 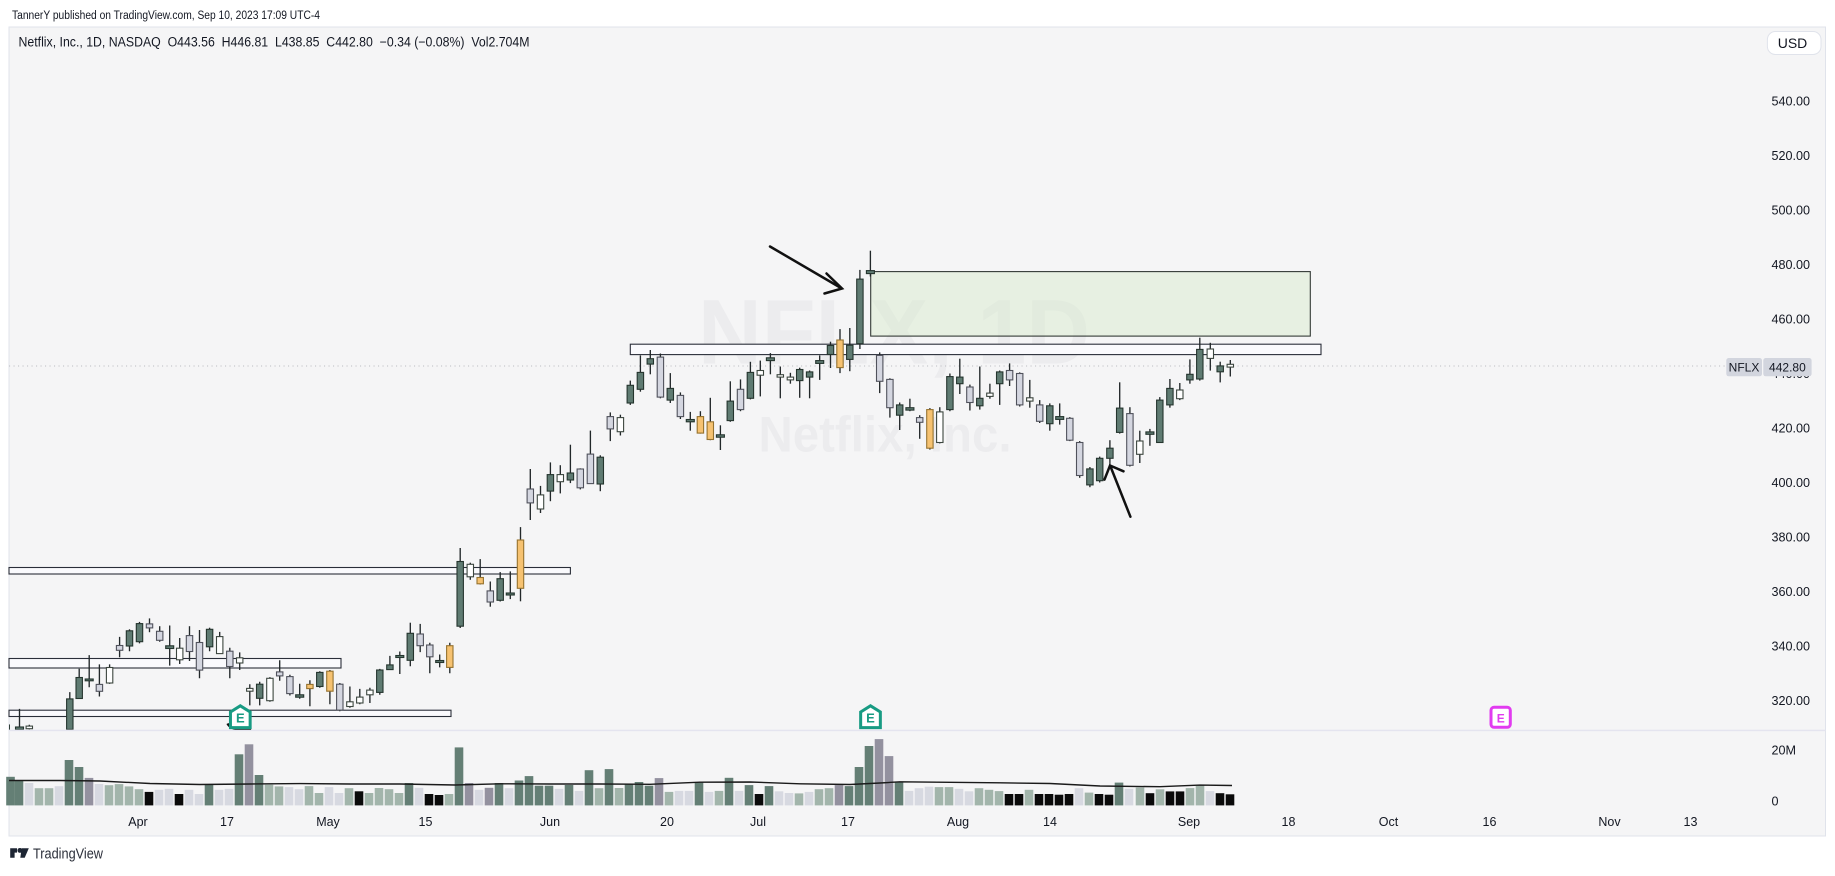 I want to click on svg-text: 20, so click(x=667, y=822).